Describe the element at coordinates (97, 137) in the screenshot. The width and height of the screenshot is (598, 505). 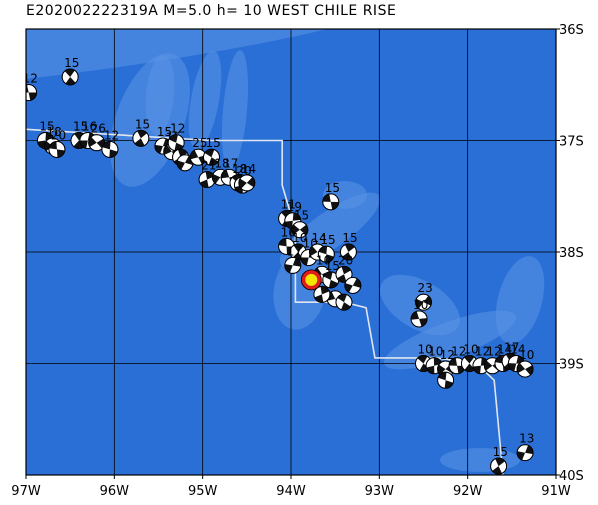
I see `focal-mechanism: 26` at that location.